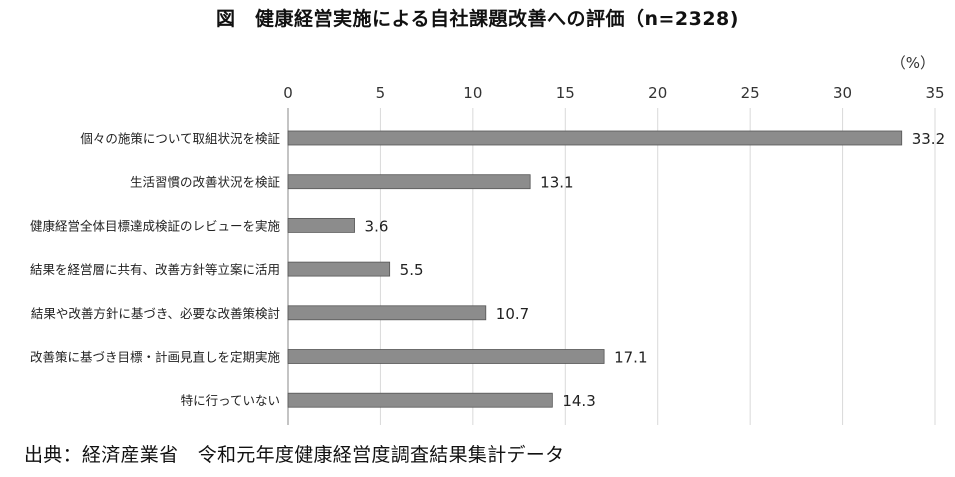  What do you see at coordinates (230, 400) in the screenshot?
I see `category-label: 特に行っていない` at bounding box center [230, 400].